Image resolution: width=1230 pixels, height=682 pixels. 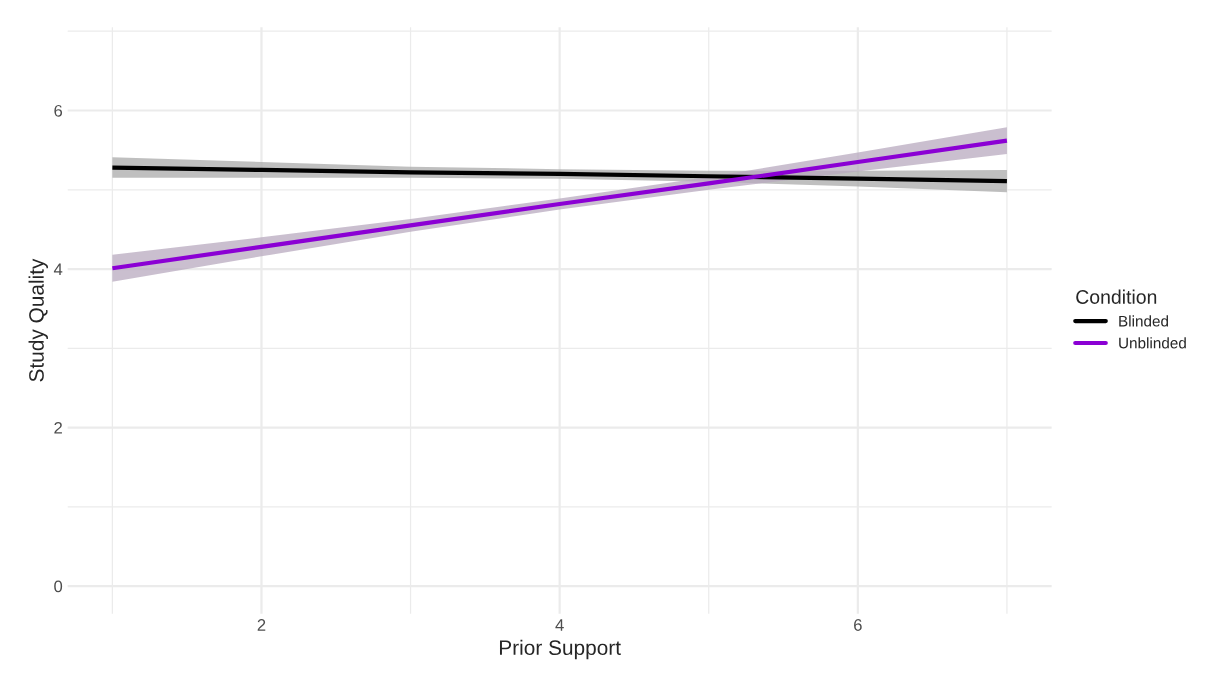 What do you see at coordinates (58, 110) in the screenshot?
I see `y-tick-label: 6` at bounding box center [58, 110].